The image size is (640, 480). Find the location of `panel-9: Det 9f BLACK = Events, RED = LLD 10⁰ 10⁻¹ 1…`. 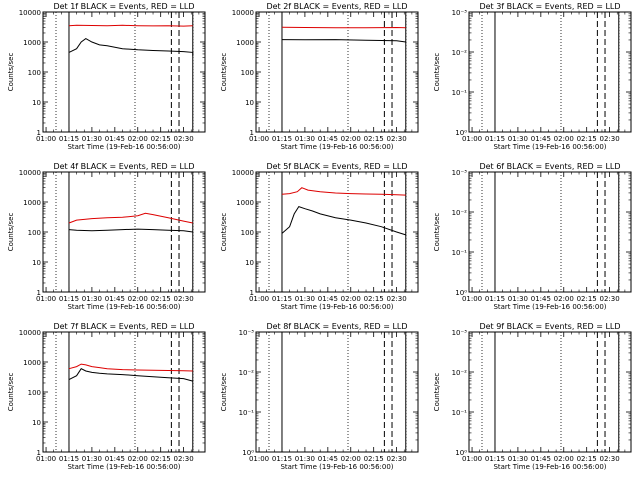

panel-9: Det 9f BLACK = Events, RED = LLD 10⁰ 10⁻¹ 1… is located at coordinates (532, 396).